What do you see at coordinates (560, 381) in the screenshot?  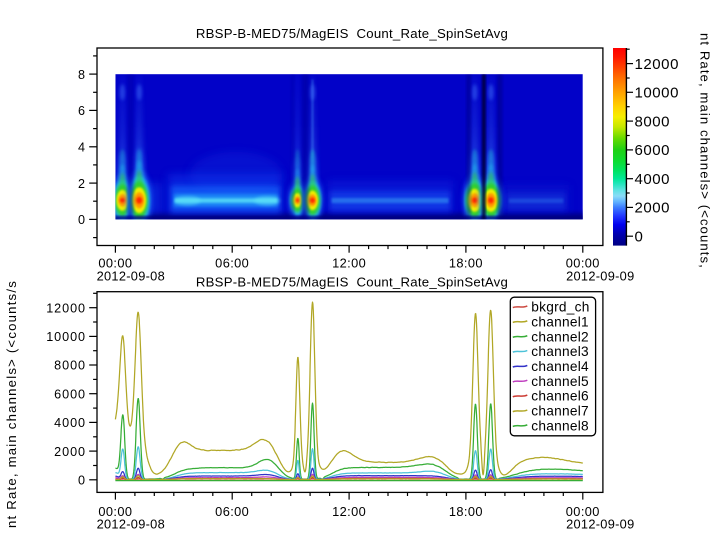 I see `svg-text: channel5` at bounding box center [560, 381].